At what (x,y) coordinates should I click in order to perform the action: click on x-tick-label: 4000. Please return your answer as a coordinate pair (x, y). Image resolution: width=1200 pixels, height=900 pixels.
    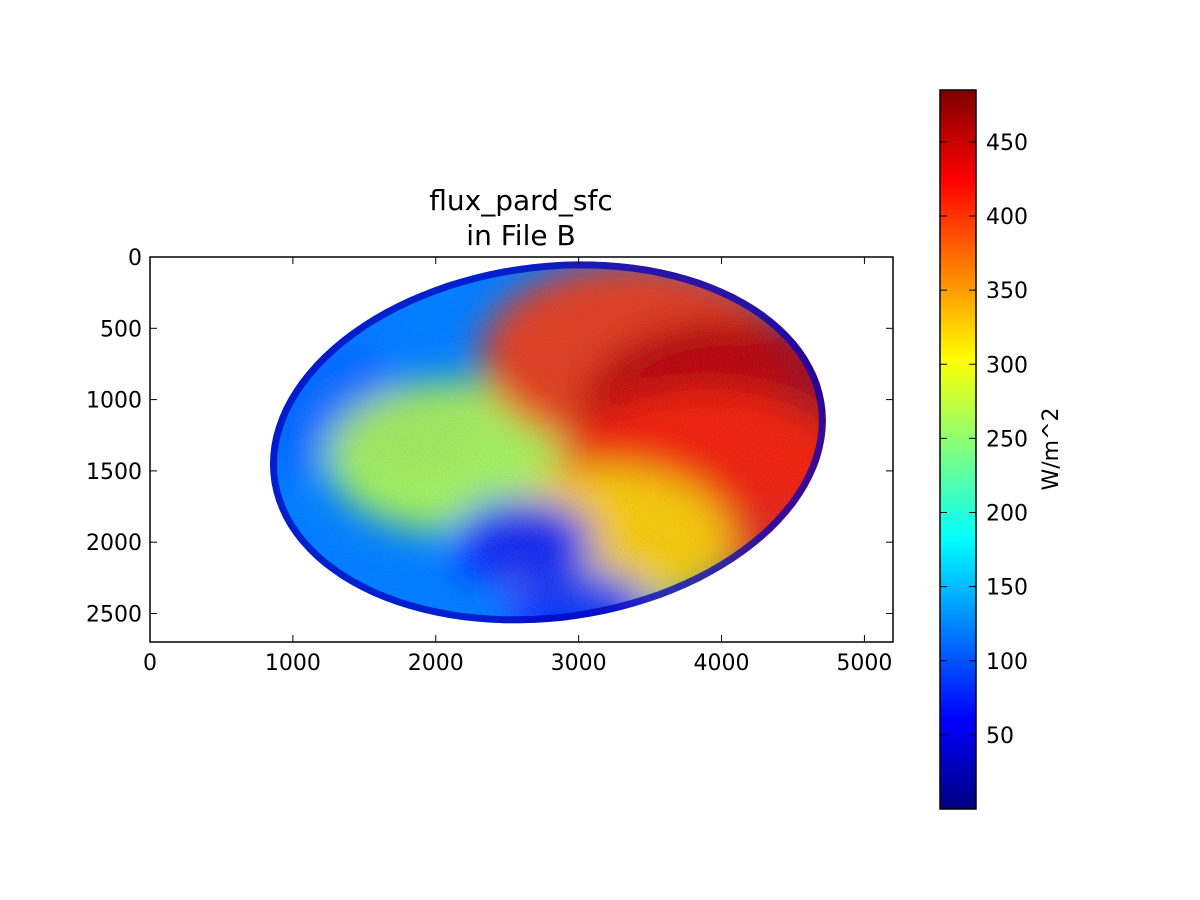
    Looking at the image, I should click on (722, 663).